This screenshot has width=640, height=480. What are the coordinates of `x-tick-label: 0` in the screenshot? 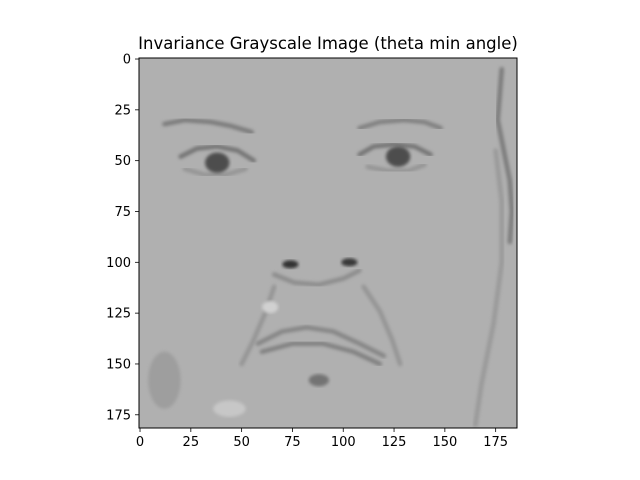 It's located at (140, 442).